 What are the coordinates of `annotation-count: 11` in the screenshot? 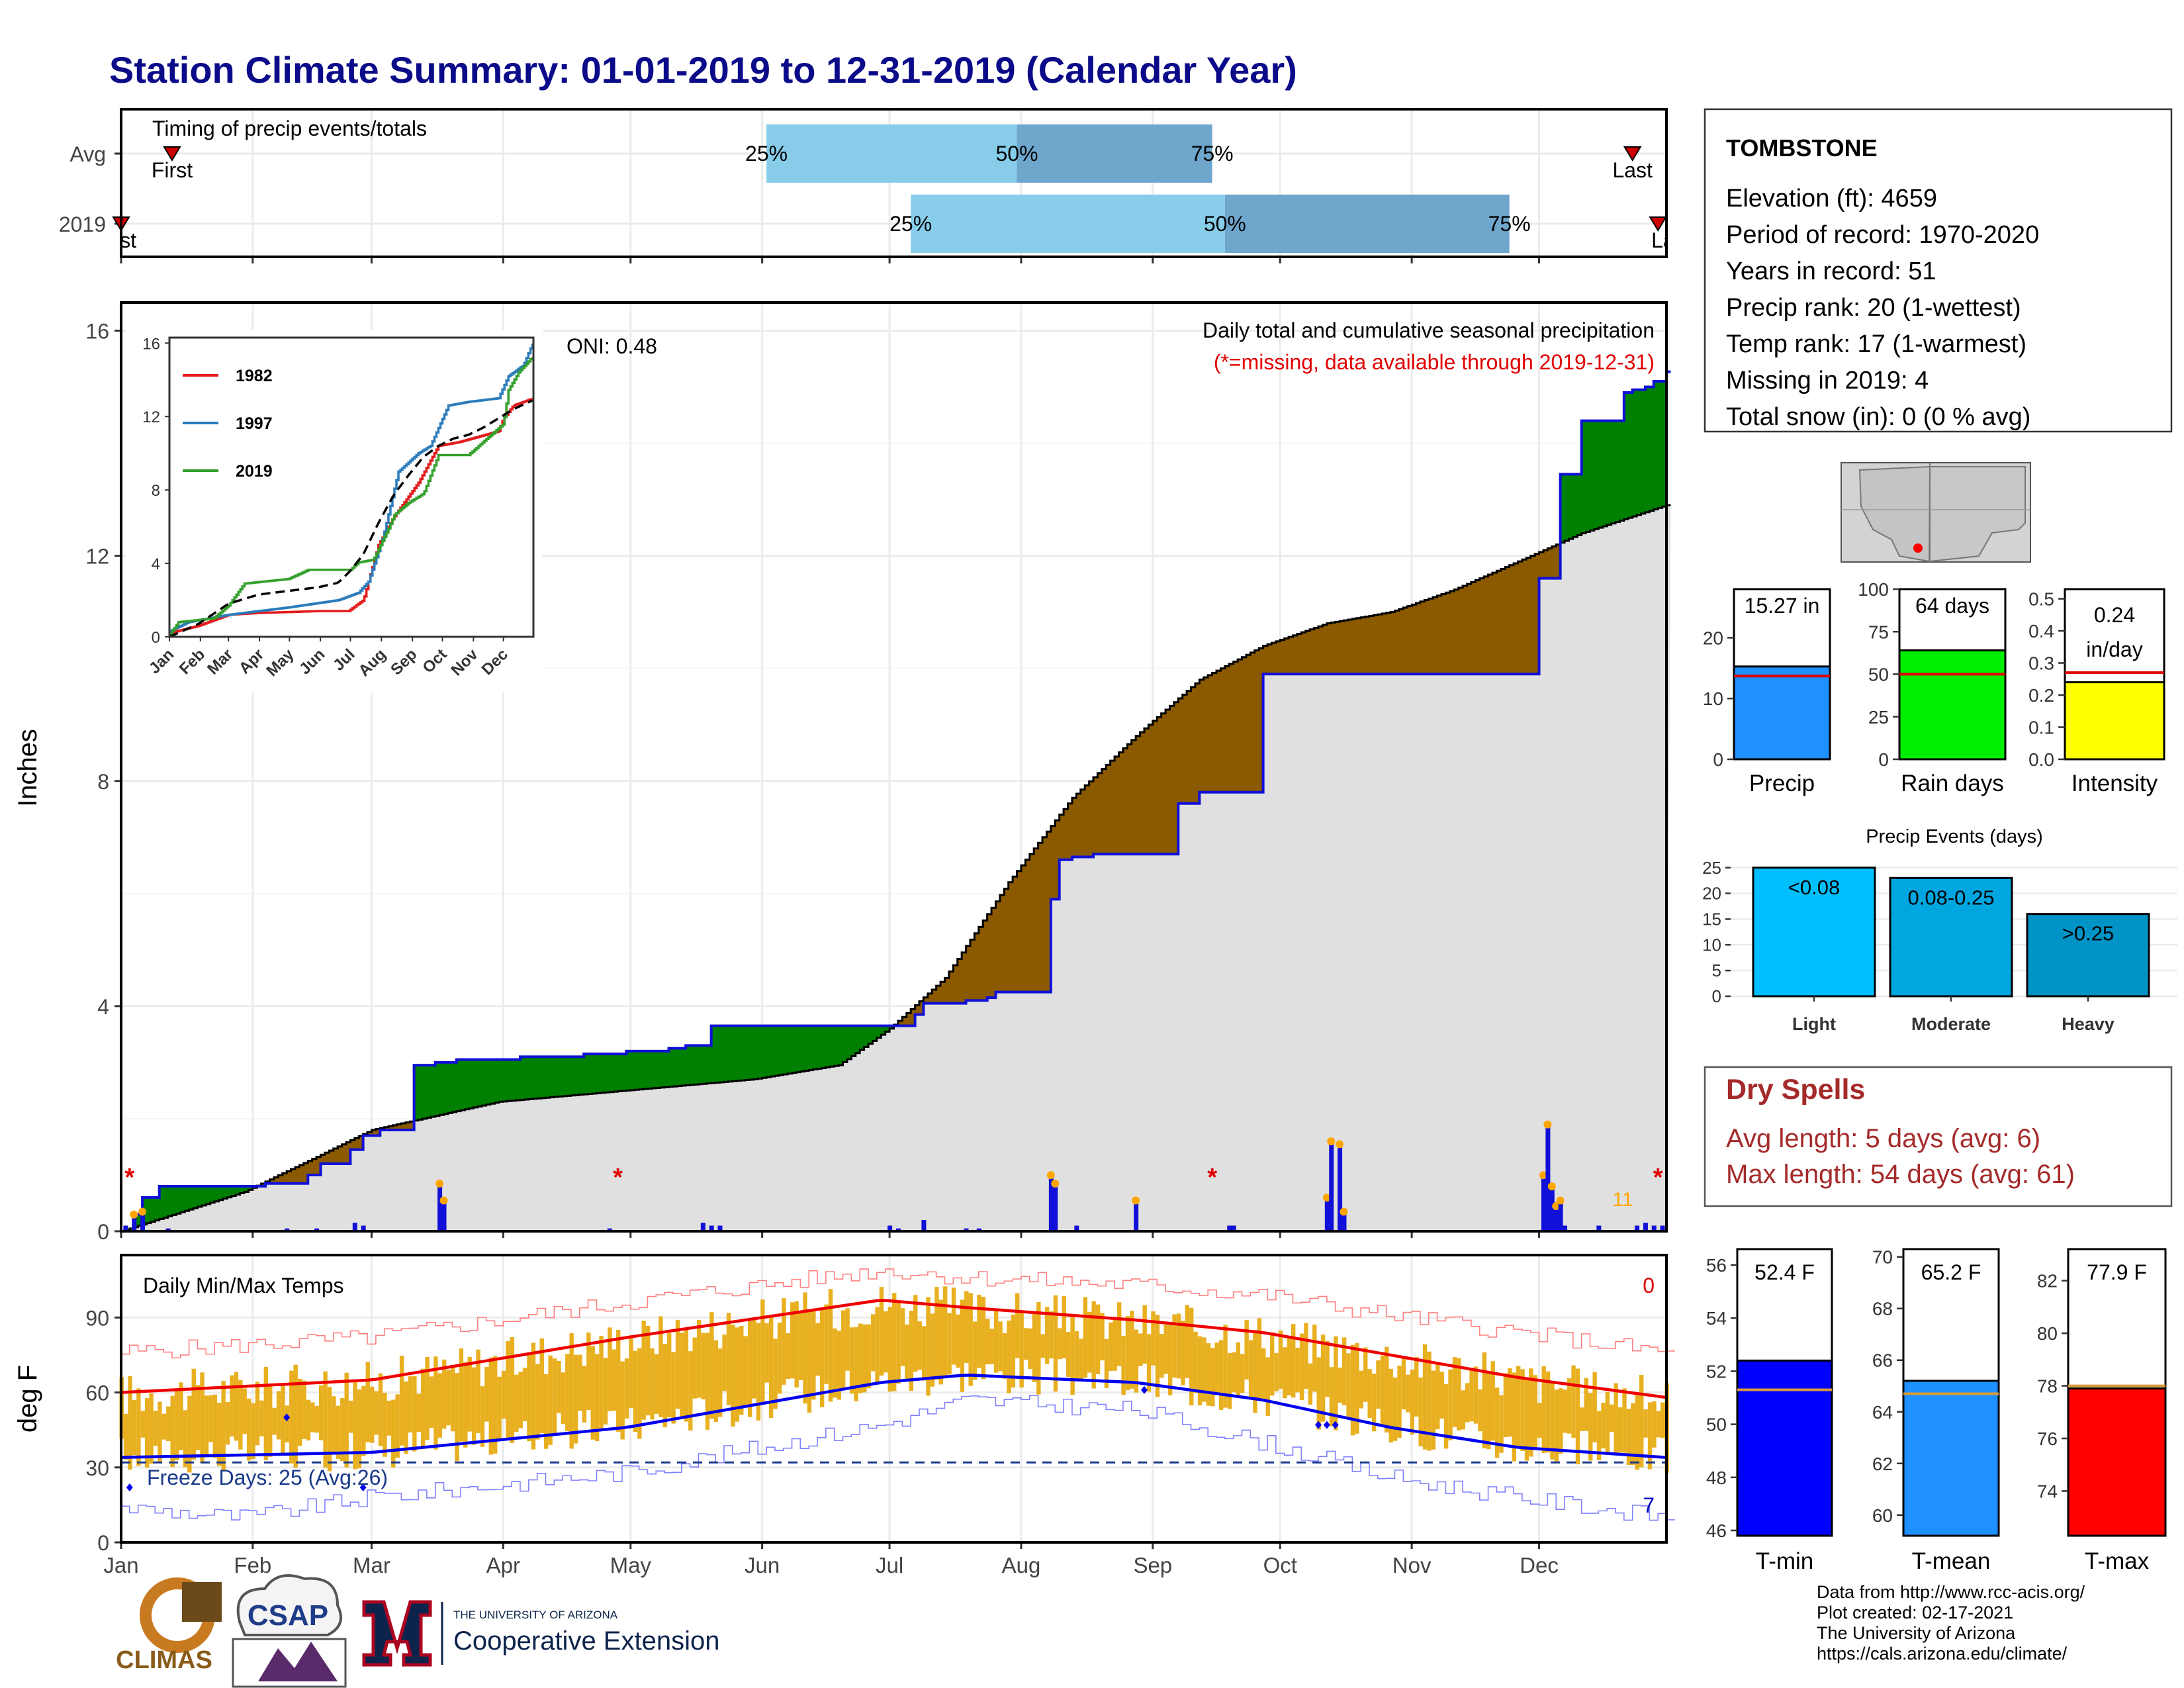 It's located at (1622, 1200).